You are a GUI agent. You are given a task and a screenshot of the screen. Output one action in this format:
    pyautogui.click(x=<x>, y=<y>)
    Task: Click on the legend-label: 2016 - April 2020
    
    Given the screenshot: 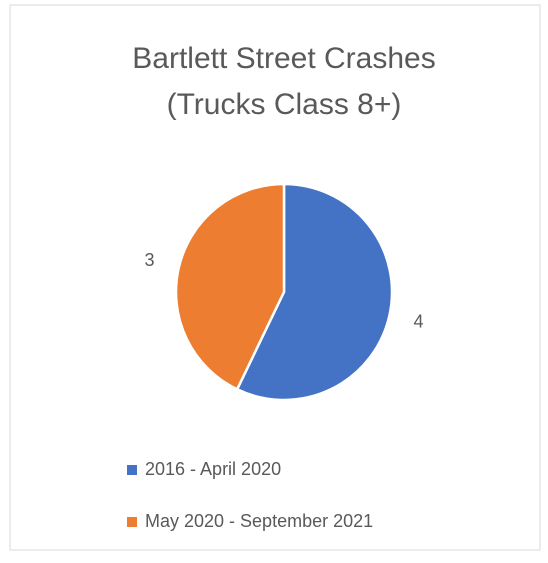 What is the action you would take?
    pyautogui.click(x=213, y=469)
    